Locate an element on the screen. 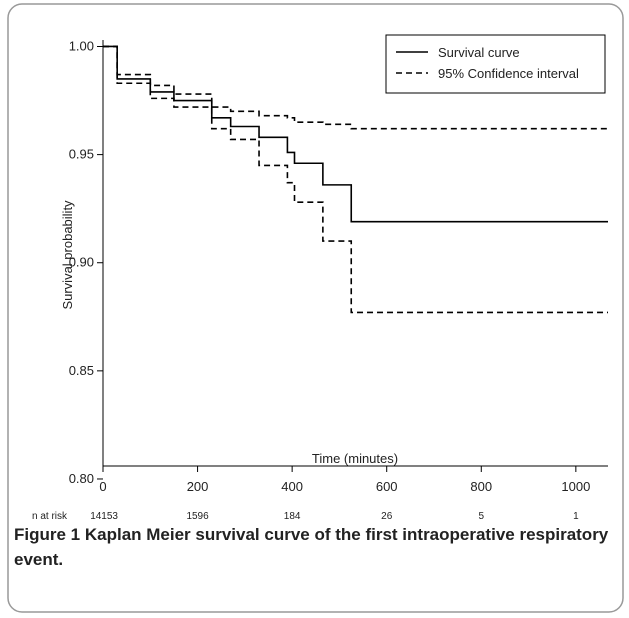 This screenshot has width=629, height=618. x-tick-label: 600 is located at coordinates (387, 486).